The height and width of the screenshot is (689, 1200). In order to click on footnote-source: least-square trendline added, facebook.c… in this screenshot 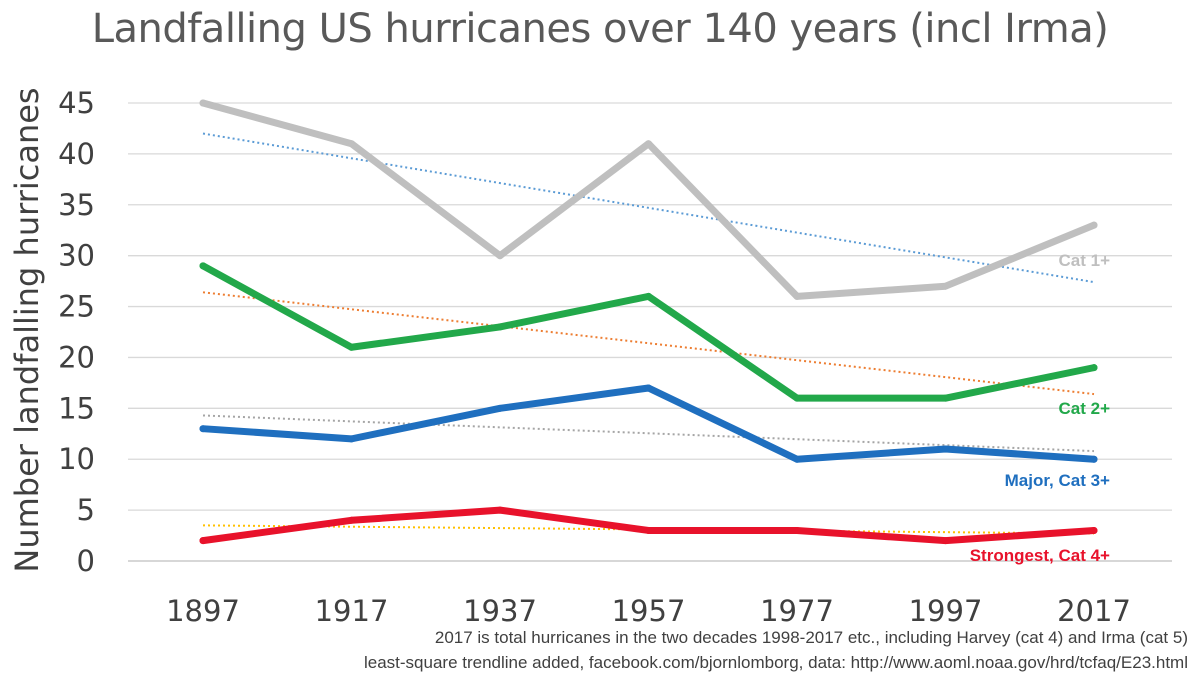, I will do `click(775, 662)`.